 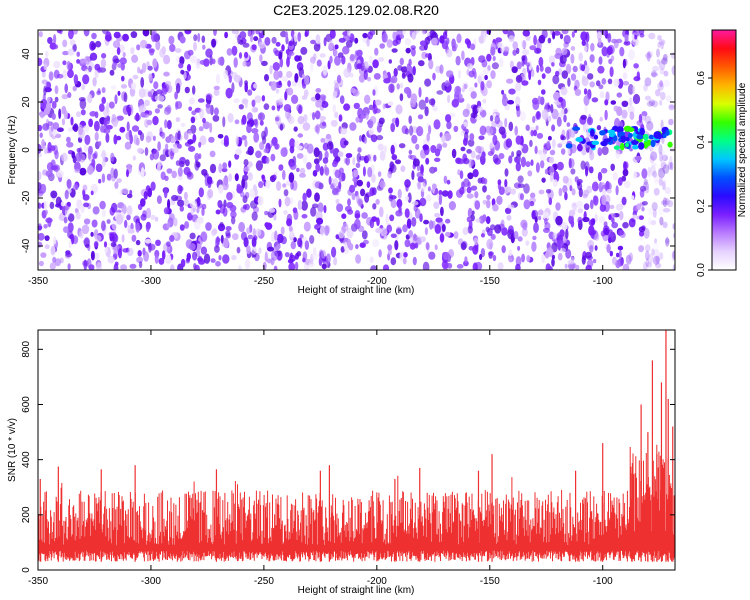 What do you see at coordinates (490, 281) in the screenshot?
I see `heatmap-x-tick-label: -150` at bounding box center [490, 281].